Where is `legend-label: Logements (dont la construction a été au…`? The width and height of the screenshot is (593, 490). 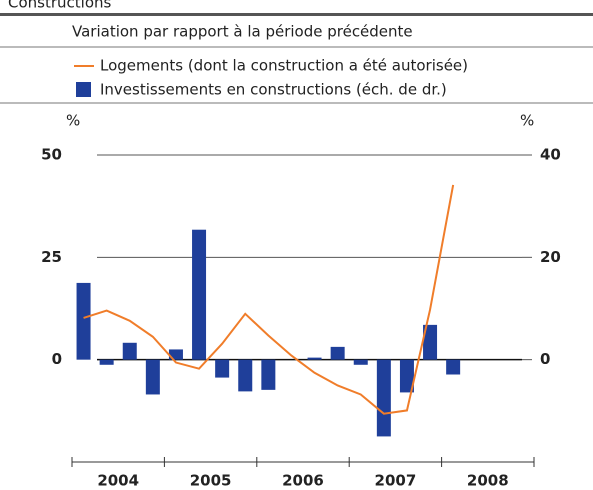 legend-label: Logements (dont la construction a été au… is located at coordinates (284, 66).